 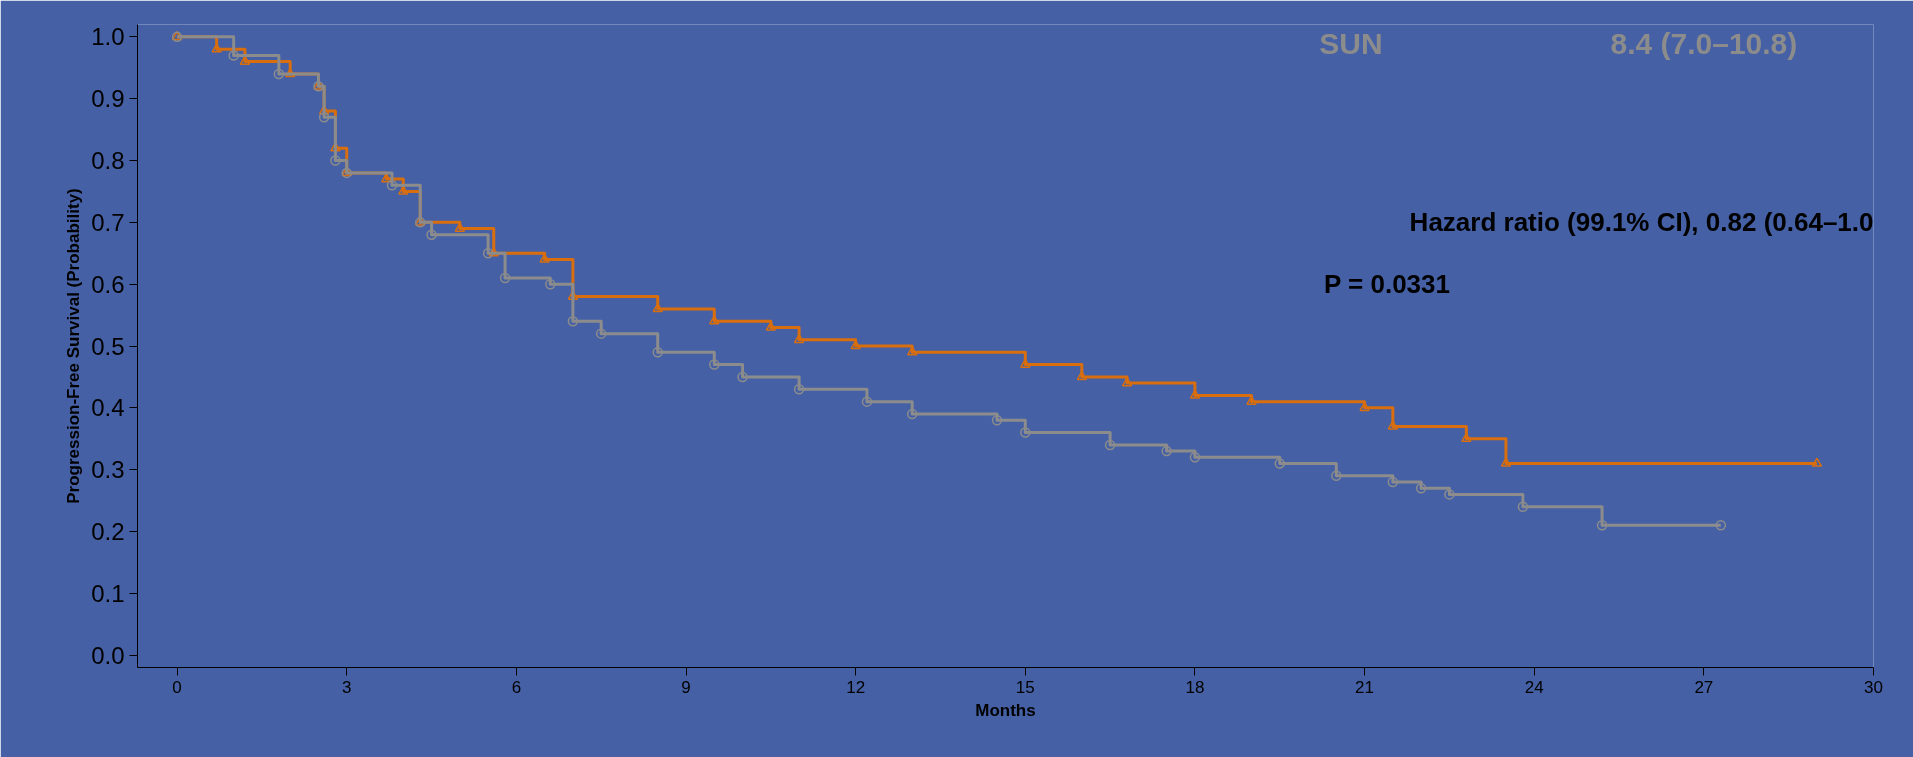 What do you see at coordinates (1025, 687) in the screenshot?
I see `x-tick-label: 15` at bounding box center [1025, 687].